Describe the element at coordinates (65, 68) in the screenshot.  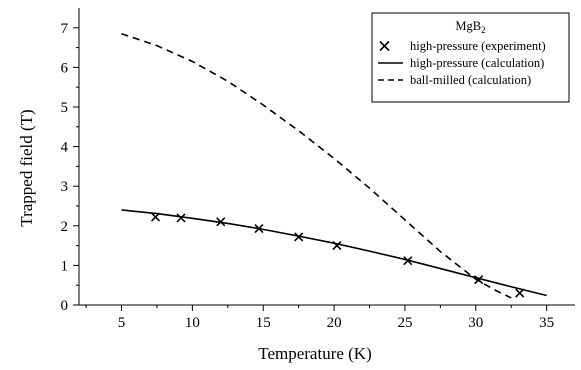
I see `y-tick-label: 6` at that location.